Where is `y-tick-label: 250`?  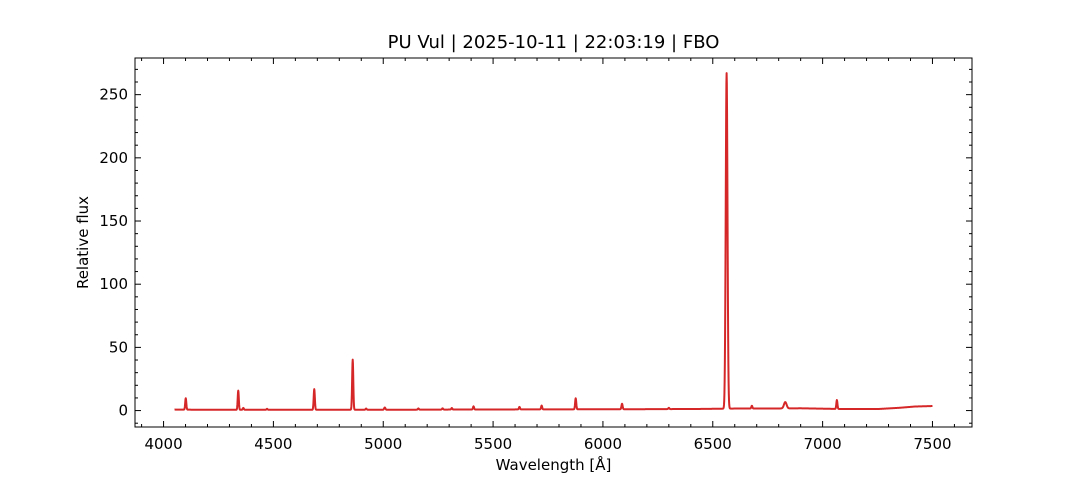 y-tick-label: 250 is located at coordinates (113, 95).